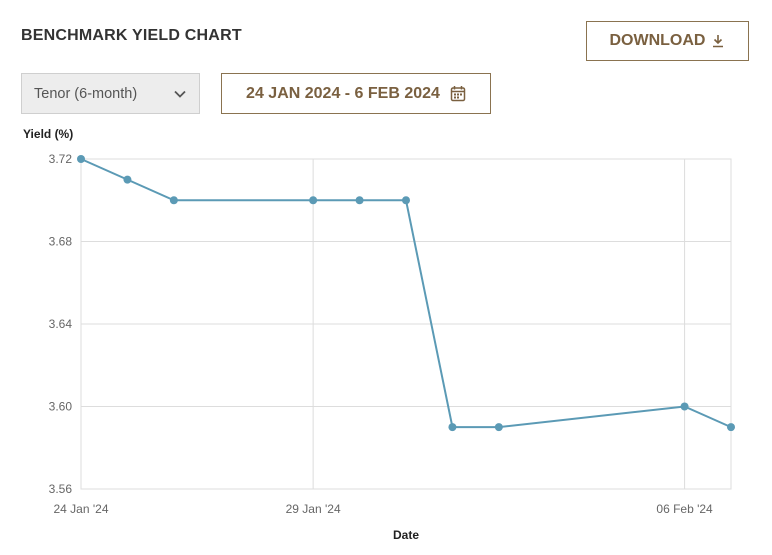 Image resolution: width=772 pixels, height=555 pixels. I want to click on date-range-button: 24 JAN 2024 - 6 FEB 2024, so click(356, 93).